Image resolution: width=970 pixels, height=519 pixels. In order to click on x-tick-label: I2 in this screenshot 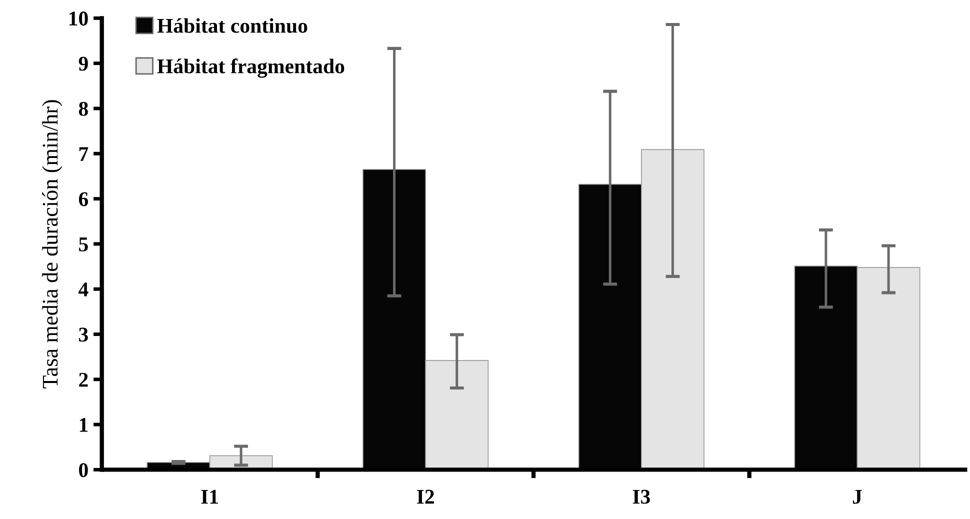, I will do `click(425, 497)`.